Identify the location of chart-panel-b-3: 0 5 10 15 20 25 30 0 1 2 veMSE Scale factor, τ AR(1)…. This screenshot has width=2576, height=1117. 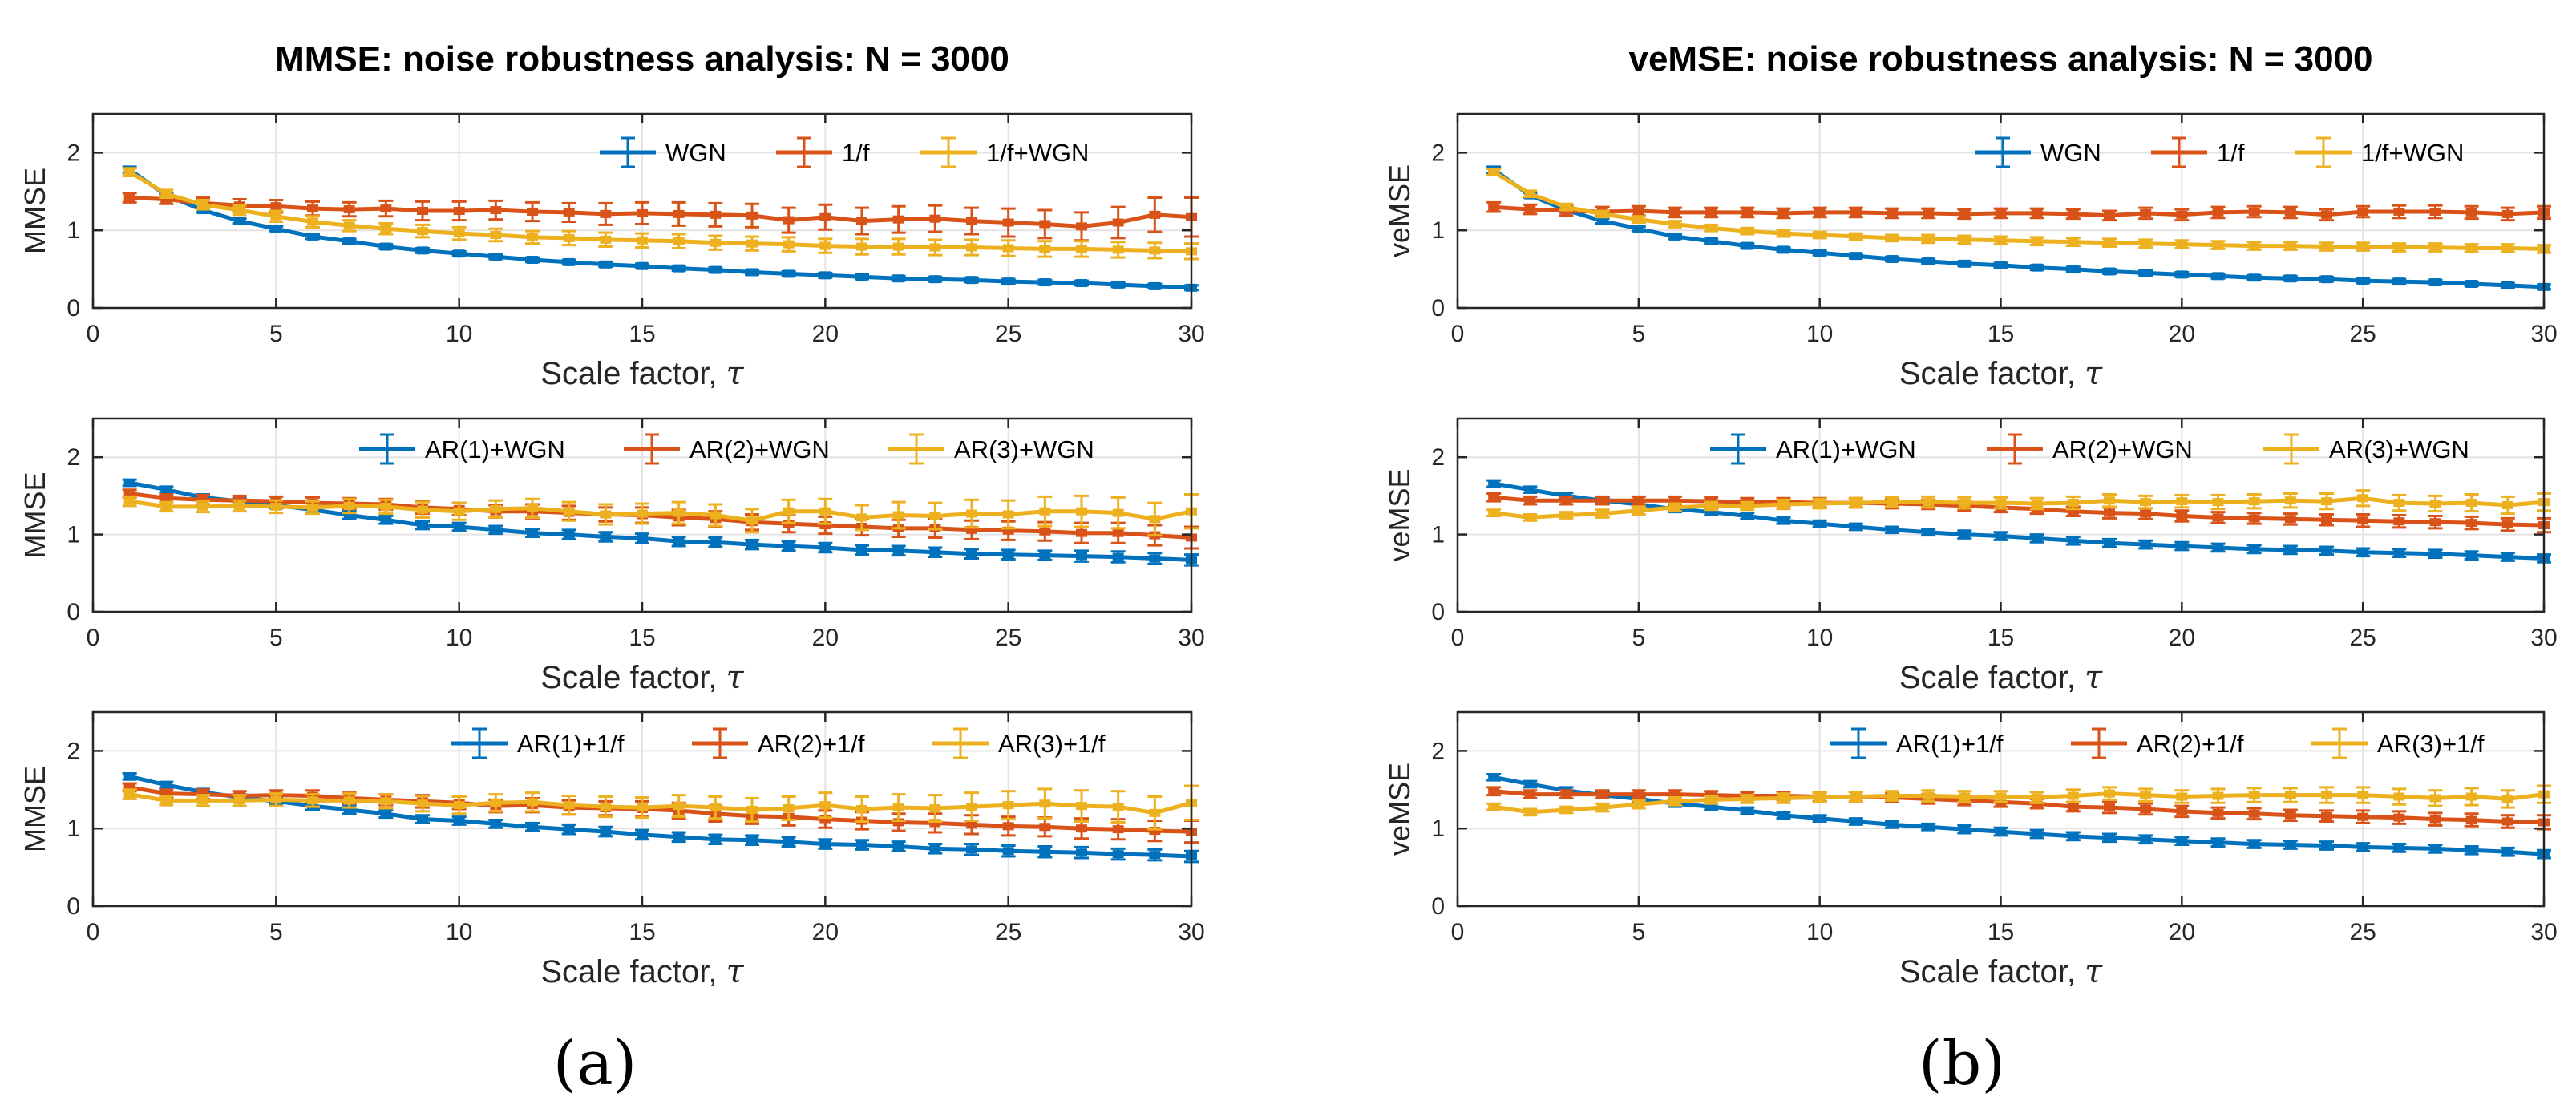
(1970, 850).